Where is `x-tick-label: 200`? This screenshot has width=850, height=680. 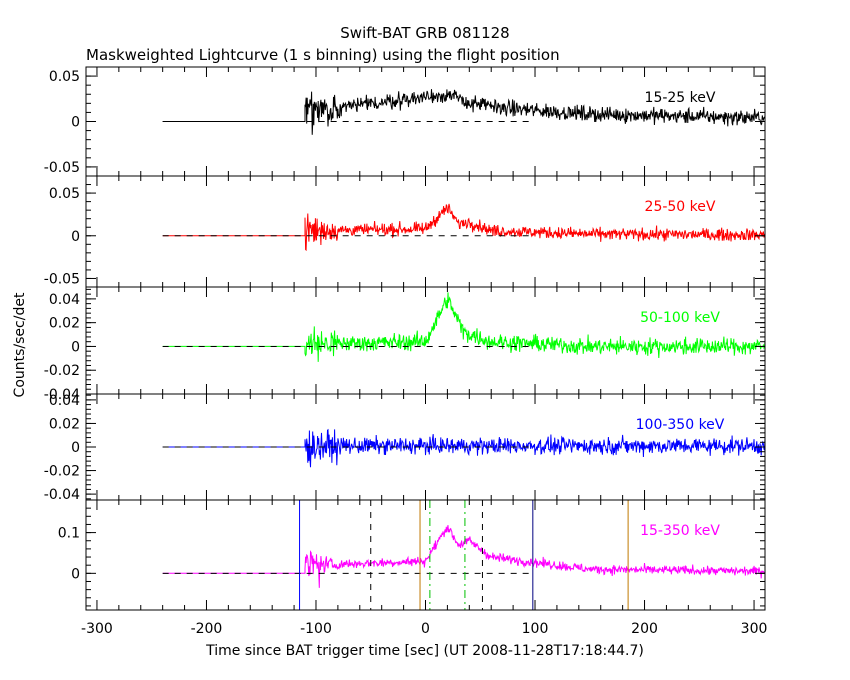
x-tick-label: 200 is located at coordinates (644, 629).